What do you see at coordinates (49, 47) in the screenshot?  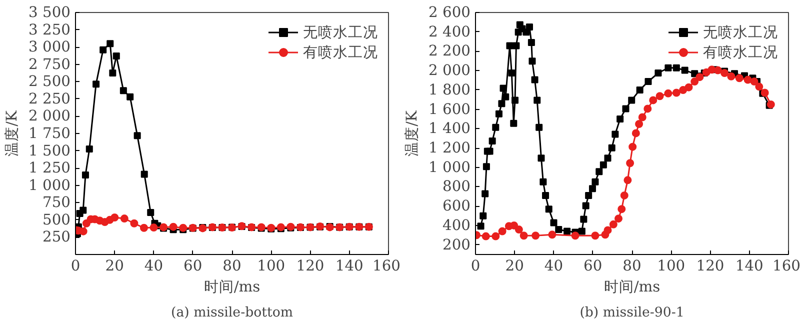 I see `y-tick-label: 3 000` at bounding box center [49, 47].